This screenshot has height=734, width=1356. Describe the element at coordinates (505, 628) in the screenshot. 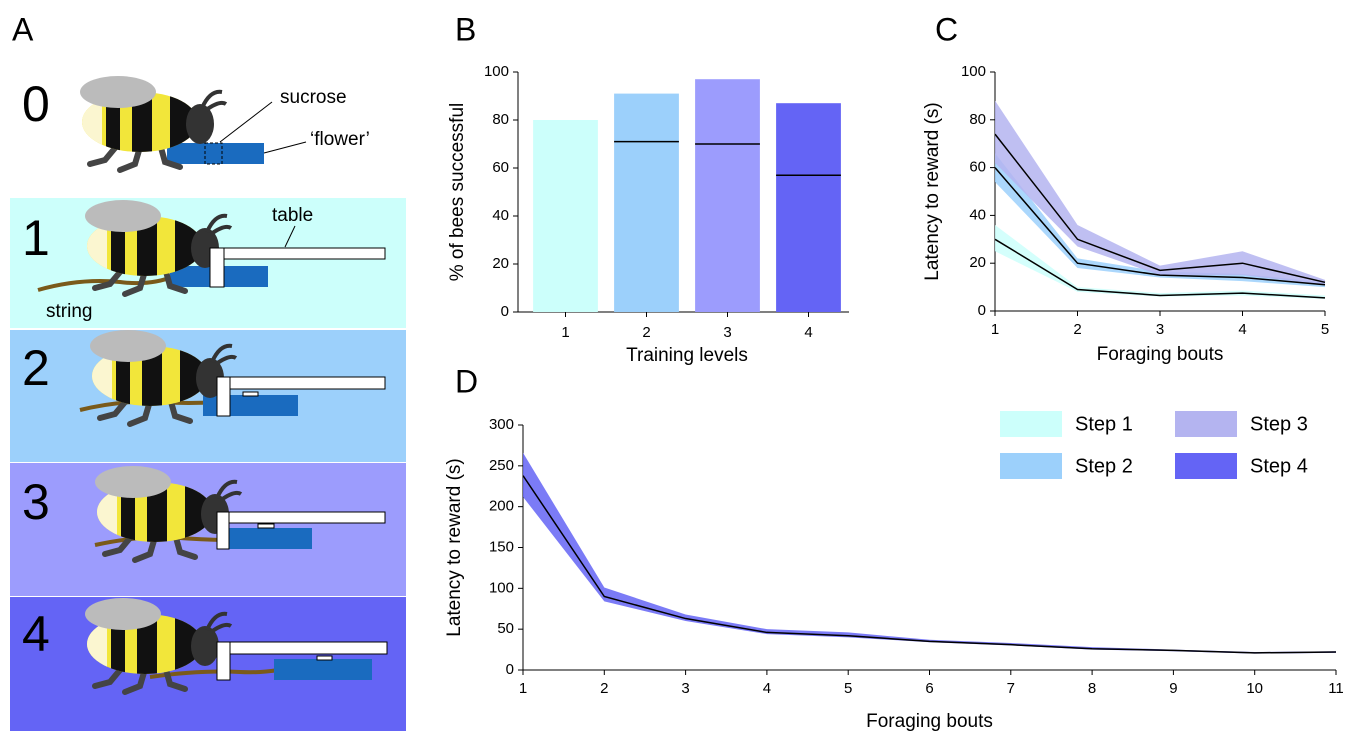

I see `y-tick-label: 50` at that location.